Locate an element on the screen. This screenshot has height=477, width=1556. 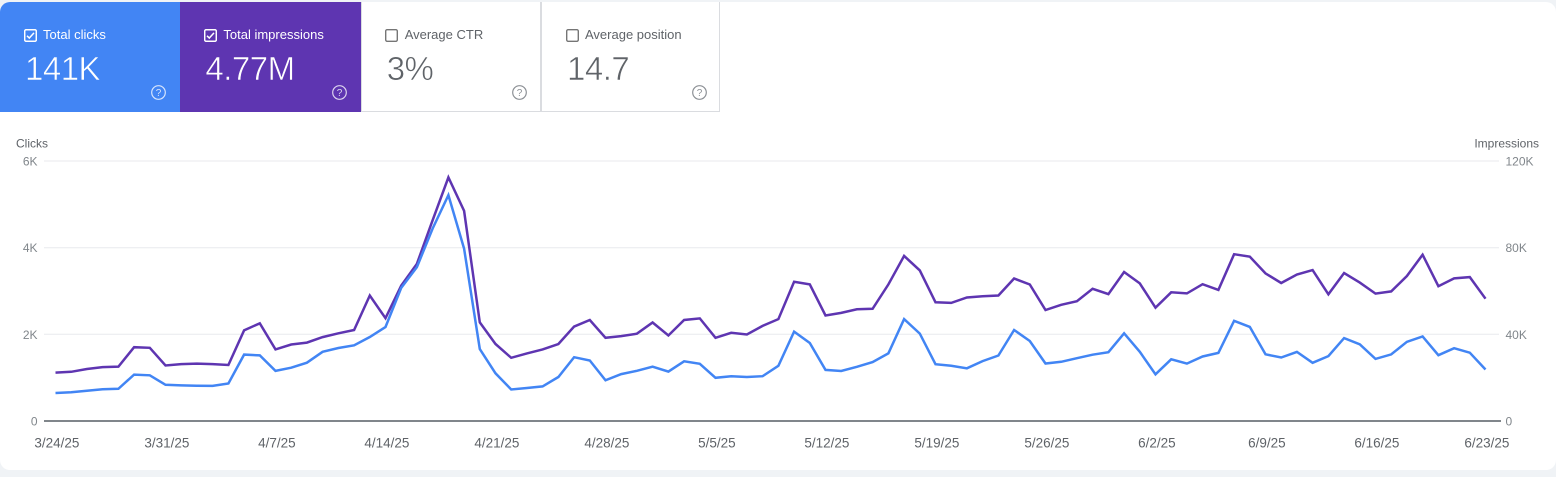
svg-text: 3/24/25 is located at coordinates (56, 443).